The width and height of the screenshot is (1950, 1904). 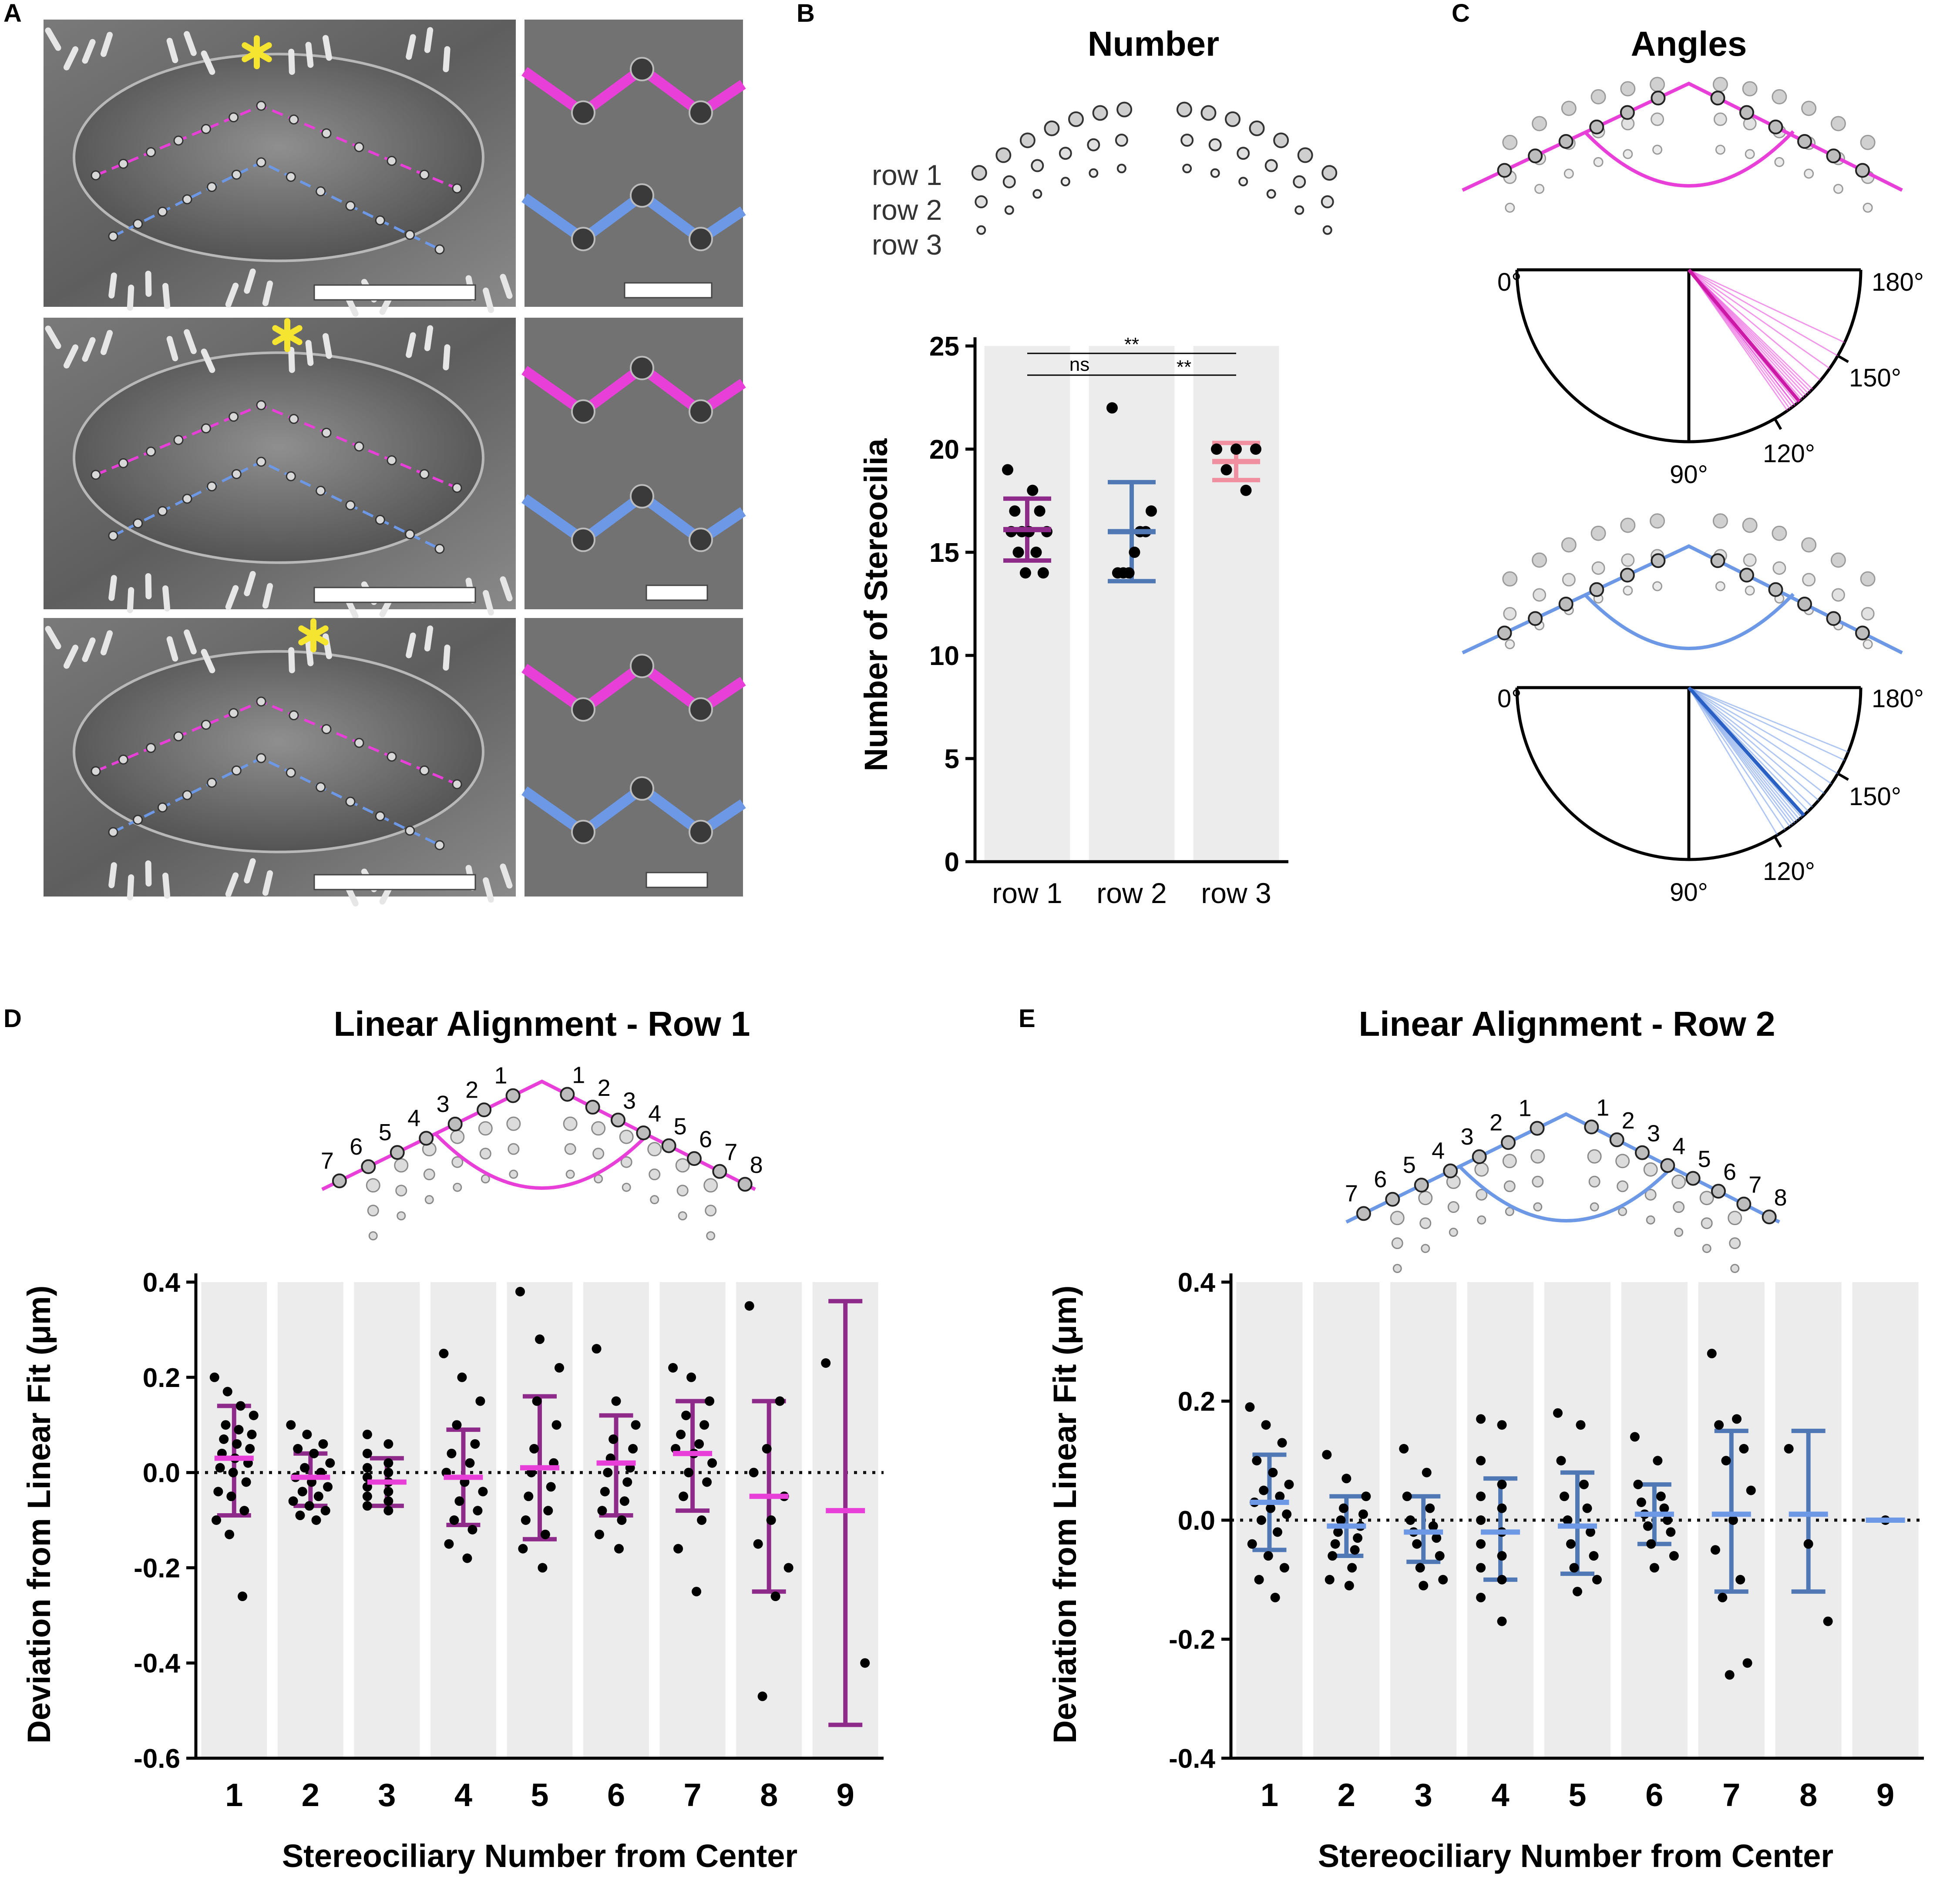 I want to click on y-tick-label: 5, so click(x=952, y=759).